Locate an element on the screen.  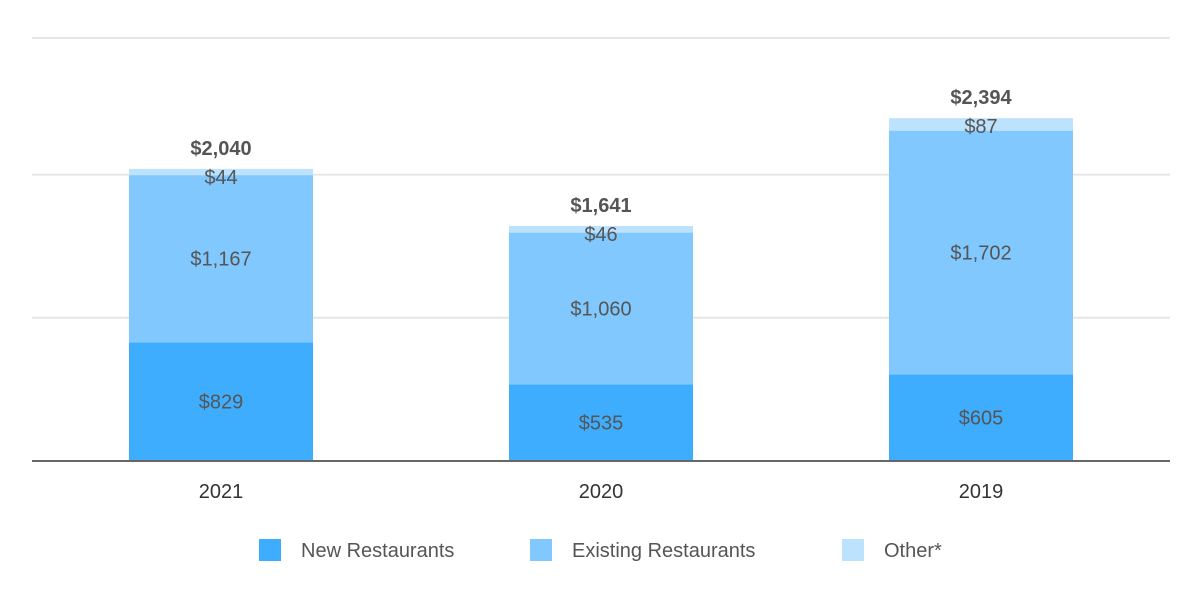
bar-segment-other-2019 is located at coordinates (981, 124).